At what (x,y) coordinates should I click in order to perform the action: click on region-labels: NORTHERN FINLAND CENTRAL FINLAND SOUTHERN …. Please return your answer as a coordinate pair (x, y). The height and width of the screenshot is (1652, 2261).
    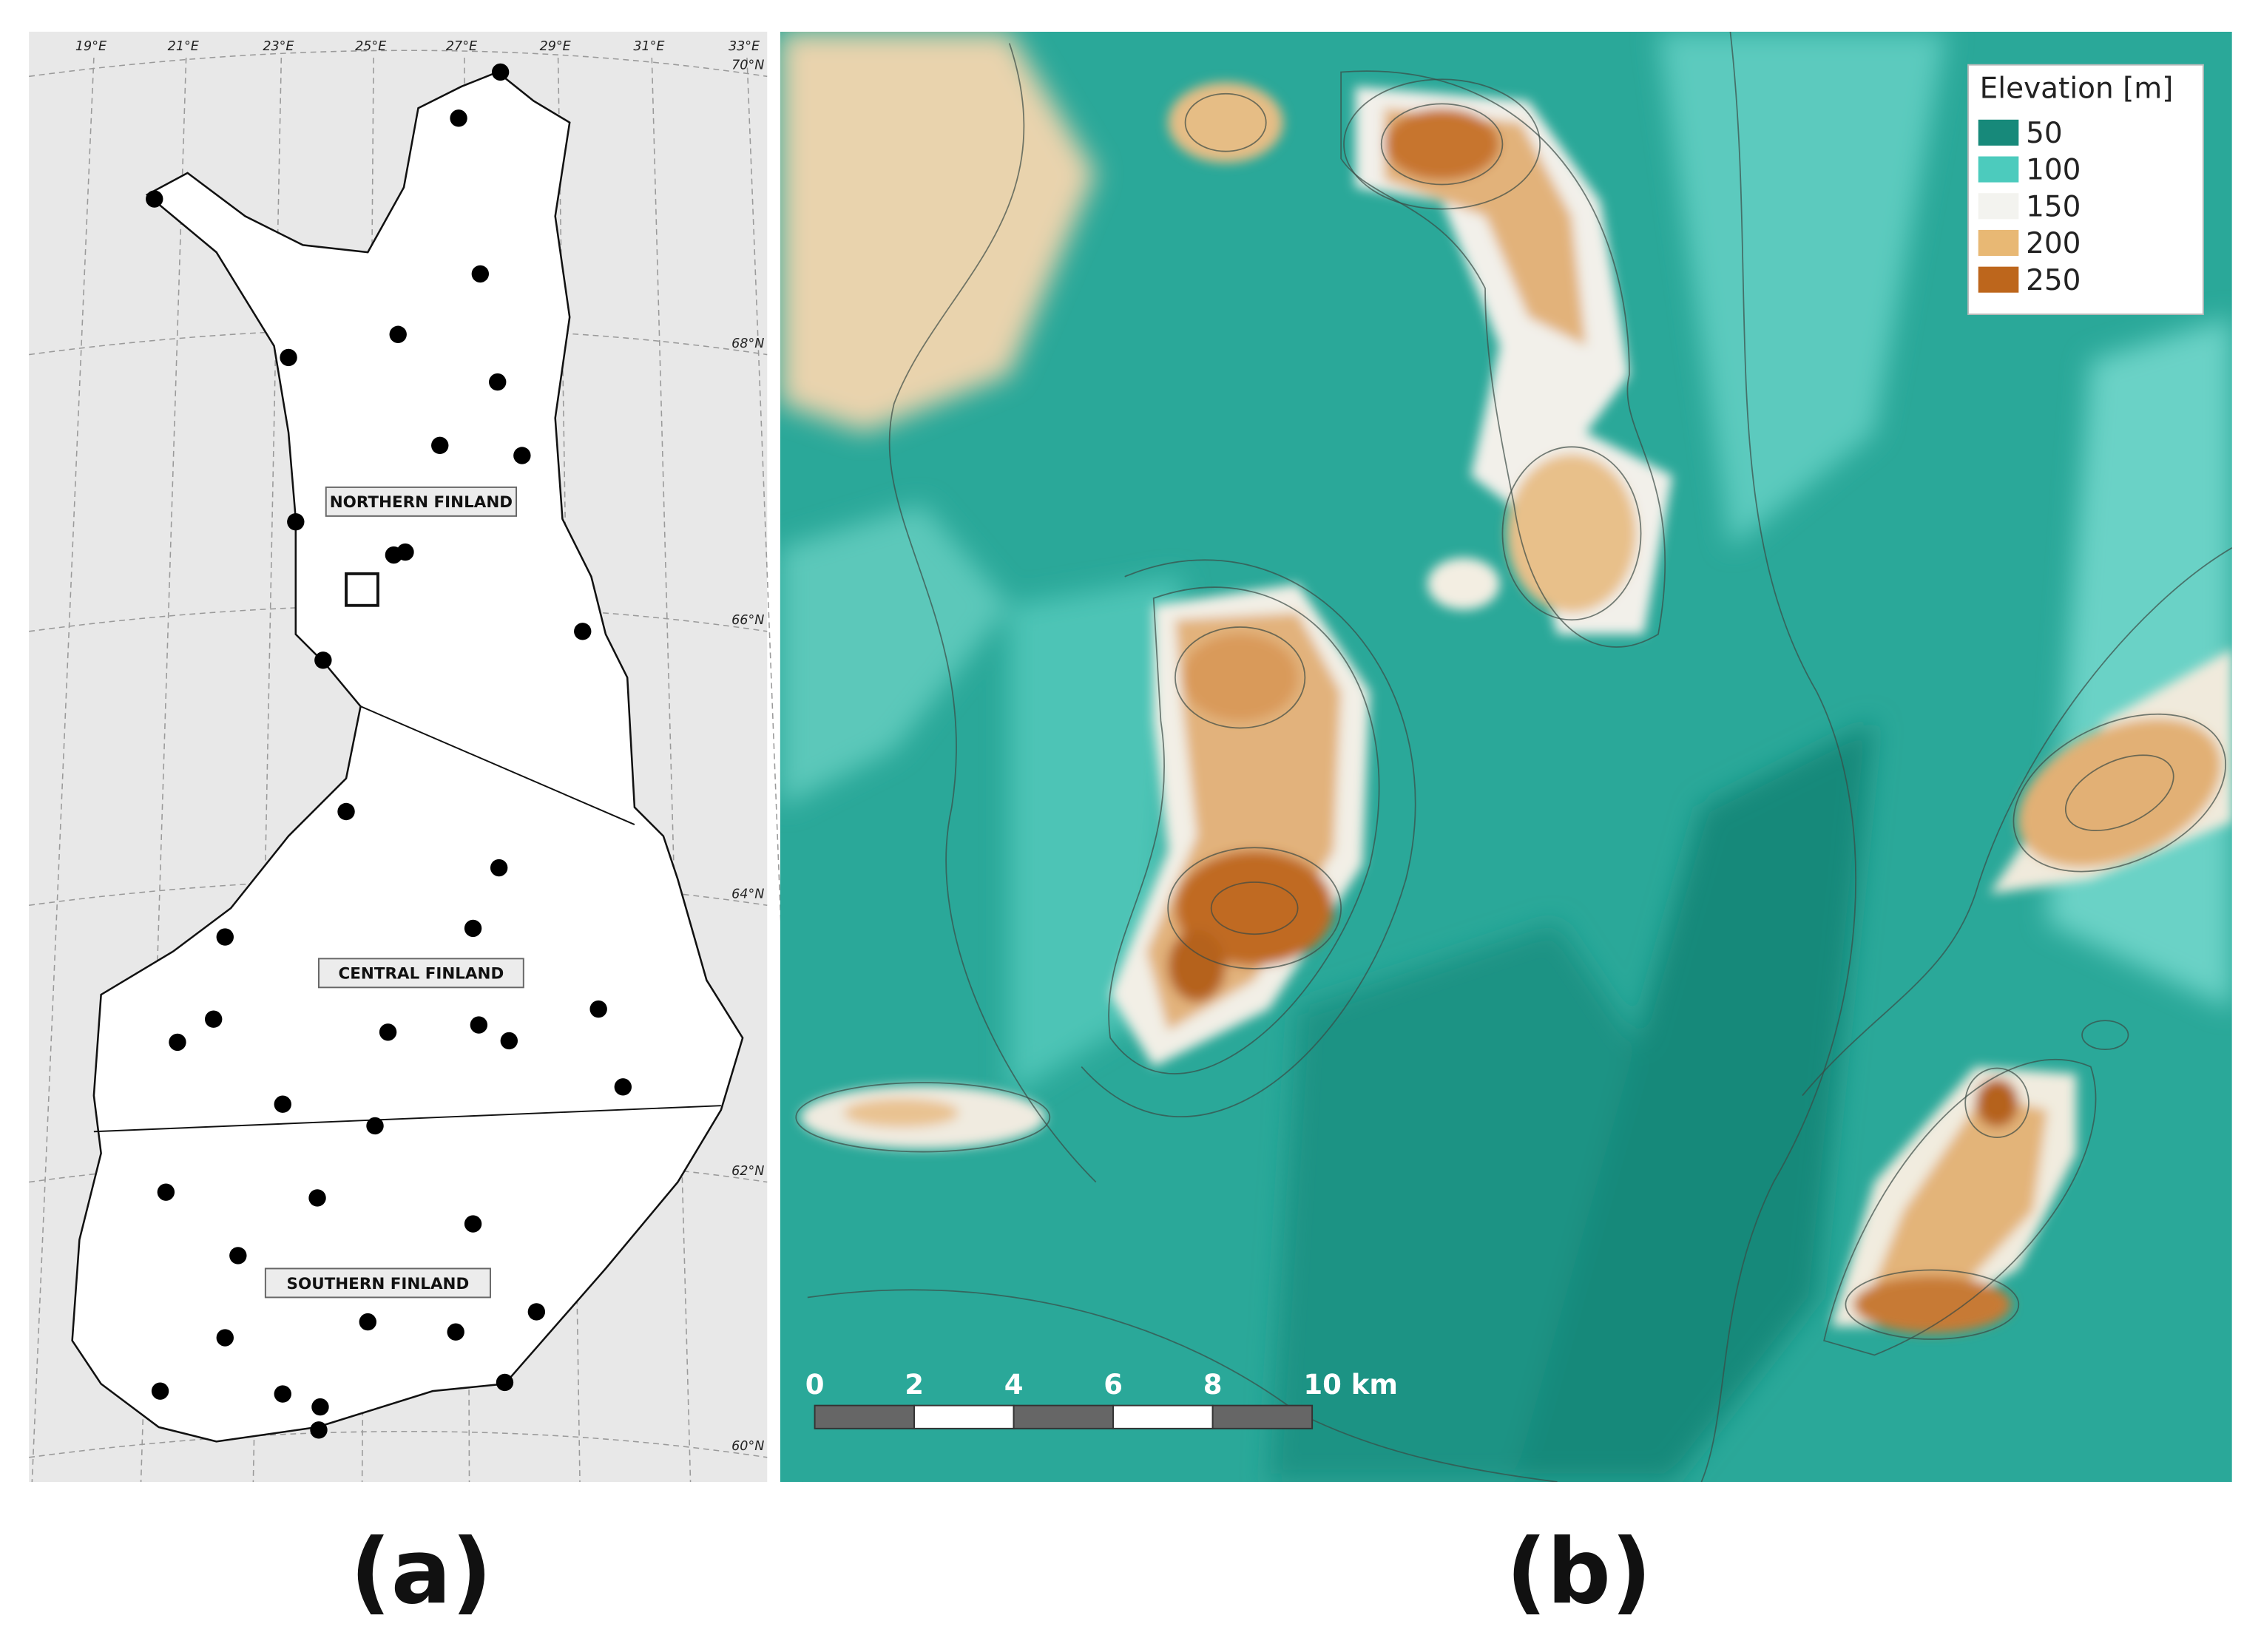
    Looking at the image, I should click on (394, 892).